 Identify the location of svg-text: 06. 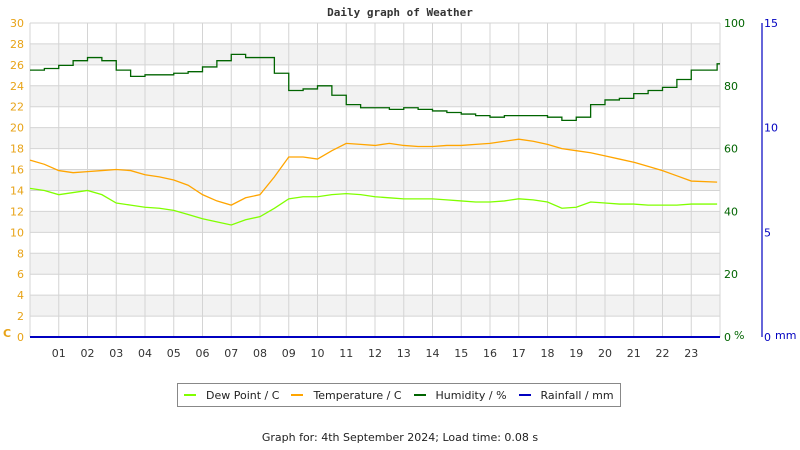
(203, 353).